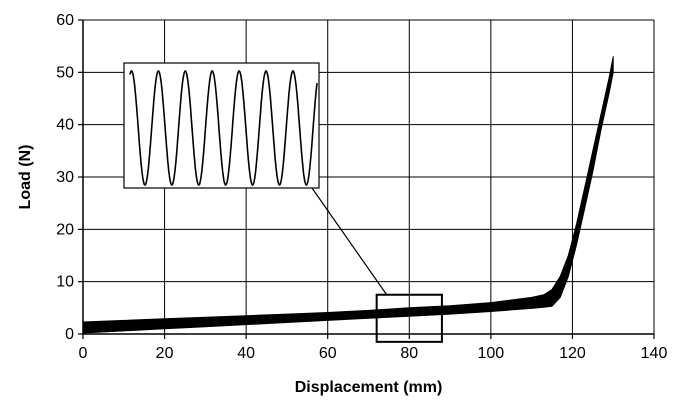 The height and width of the screenshot is (401, 689). I want to click on y-tick-label: 0, so click(69, 334).